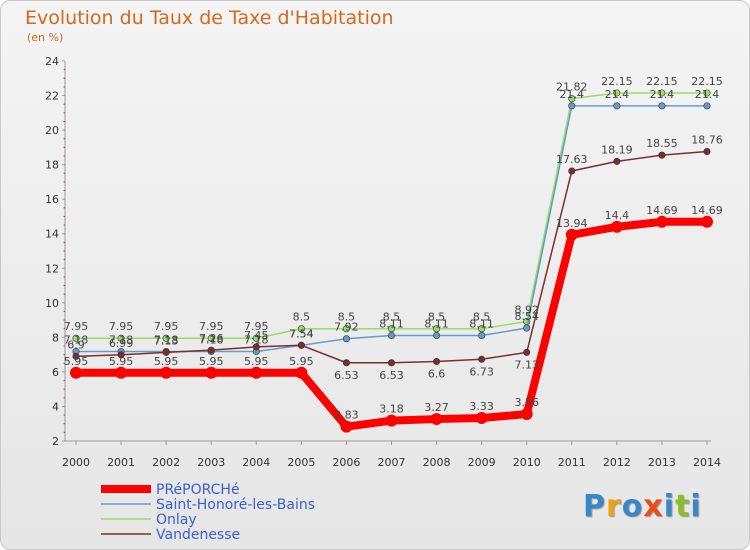 This screenshot has width=750, height=550. I want to click on legend-label: Onlay, so click(176, 520).